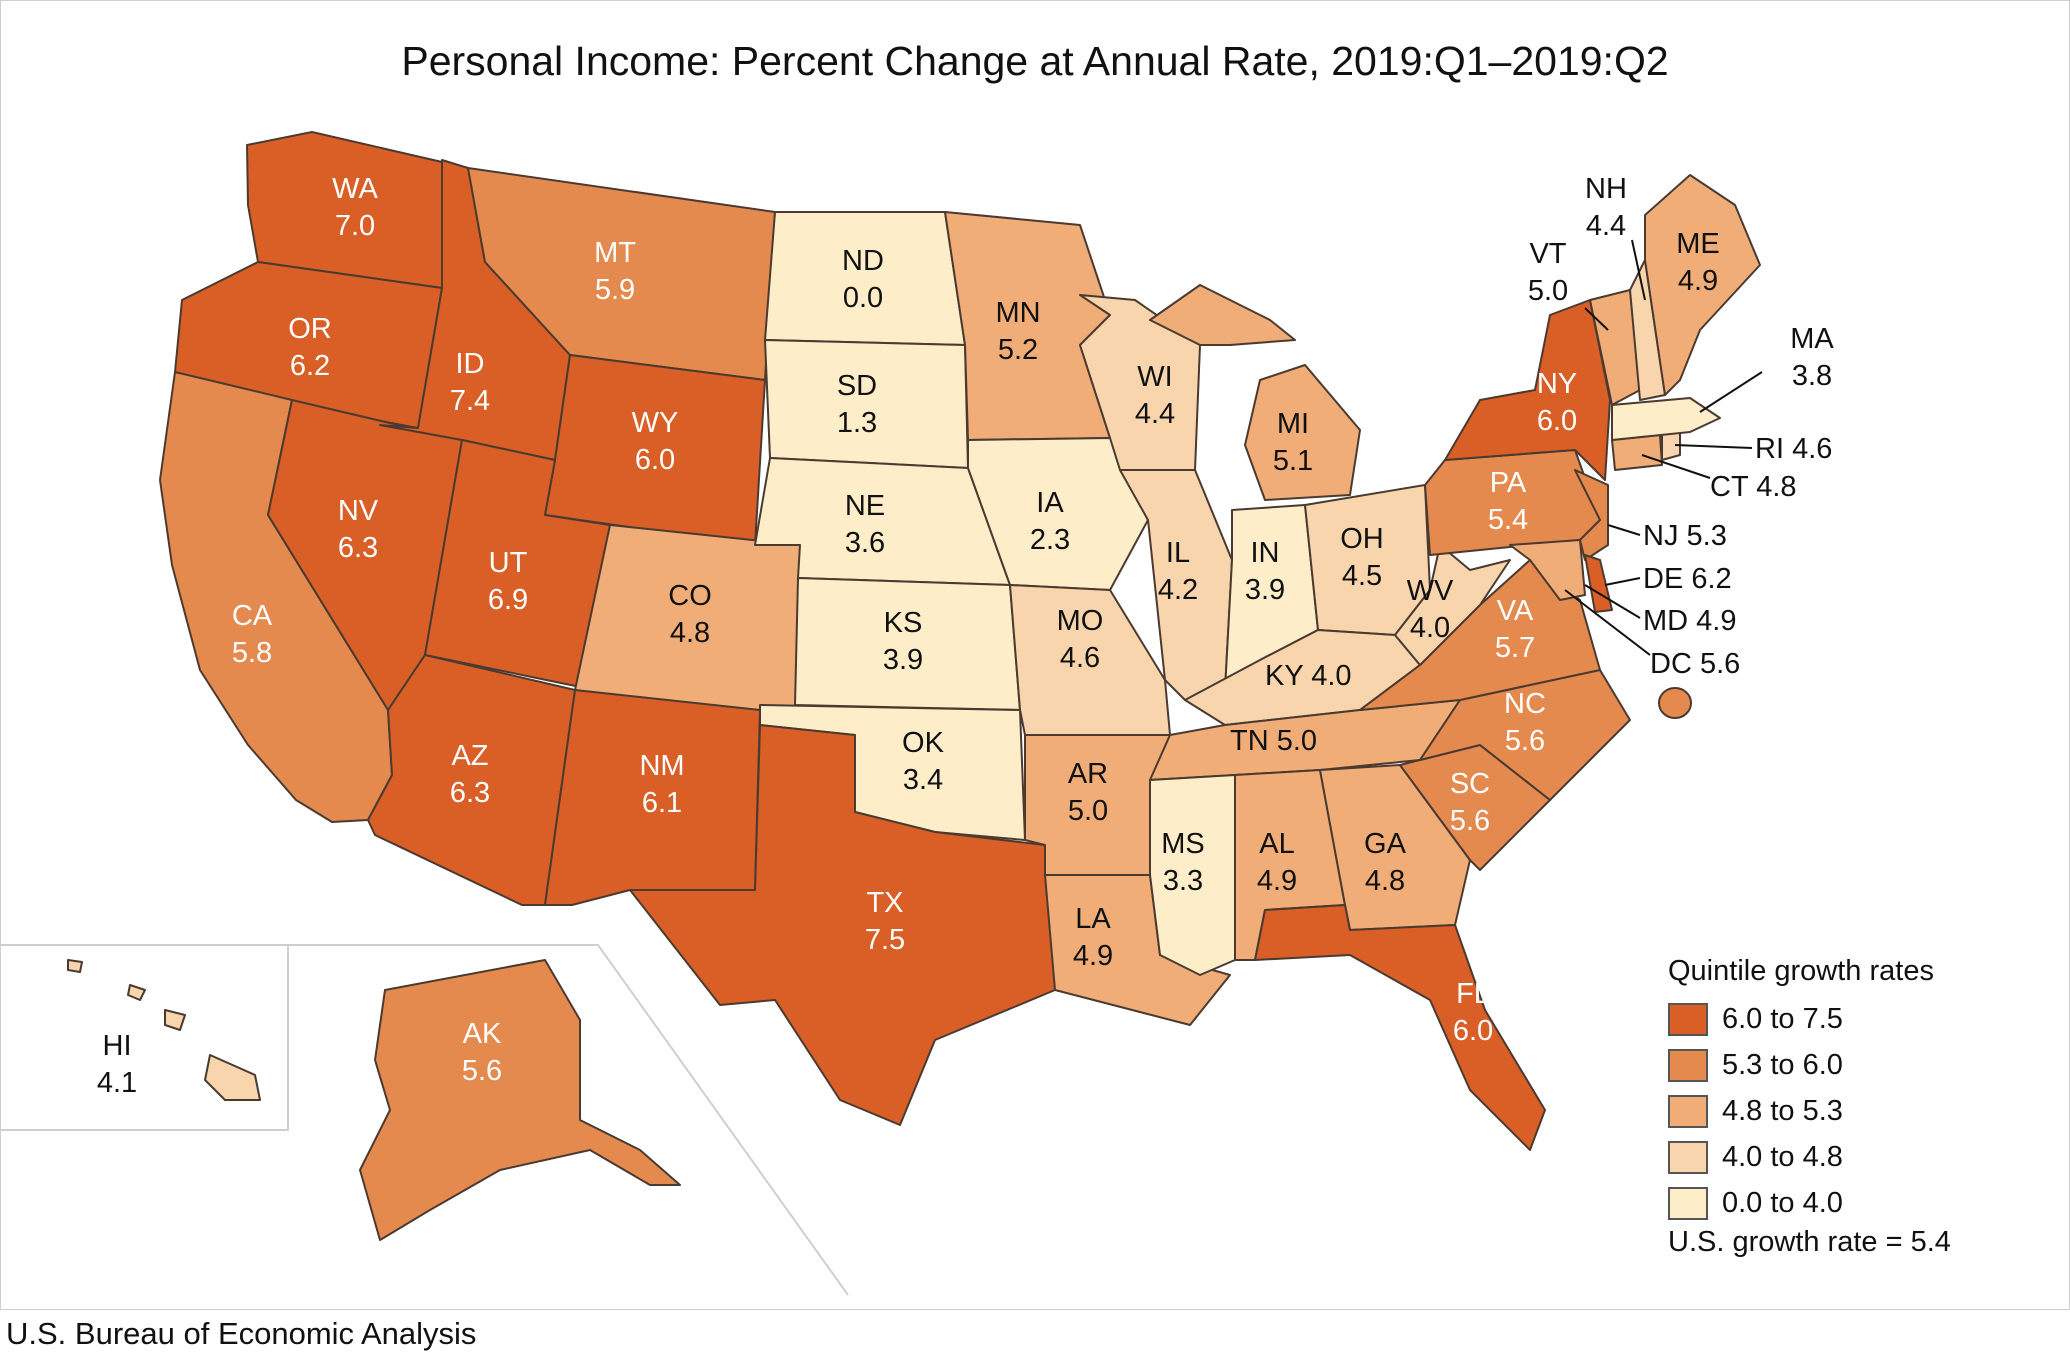  What do you see at coordinates (1606, 207) in the screenshot?
I see `label-nh: NH 4.4` at bounding box center [1606, 207].